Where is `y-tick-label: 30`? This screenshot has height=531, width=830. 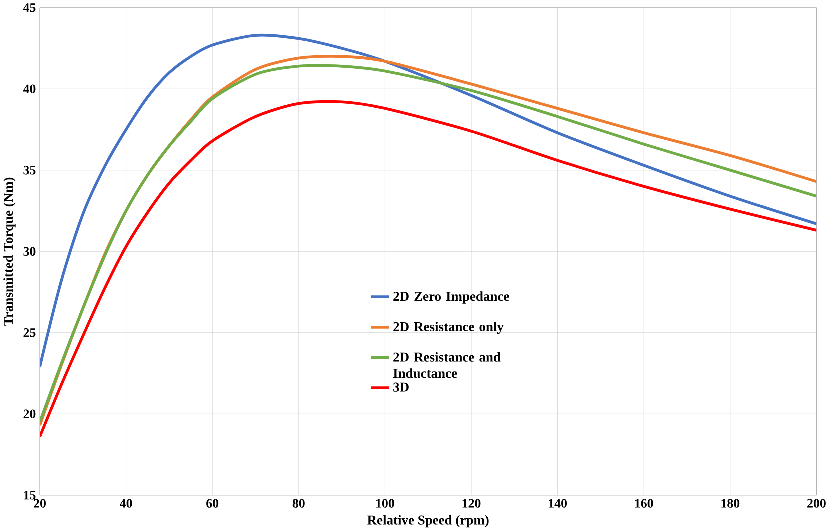 y-tick-label: 30 is located at coordinates (30, 251).